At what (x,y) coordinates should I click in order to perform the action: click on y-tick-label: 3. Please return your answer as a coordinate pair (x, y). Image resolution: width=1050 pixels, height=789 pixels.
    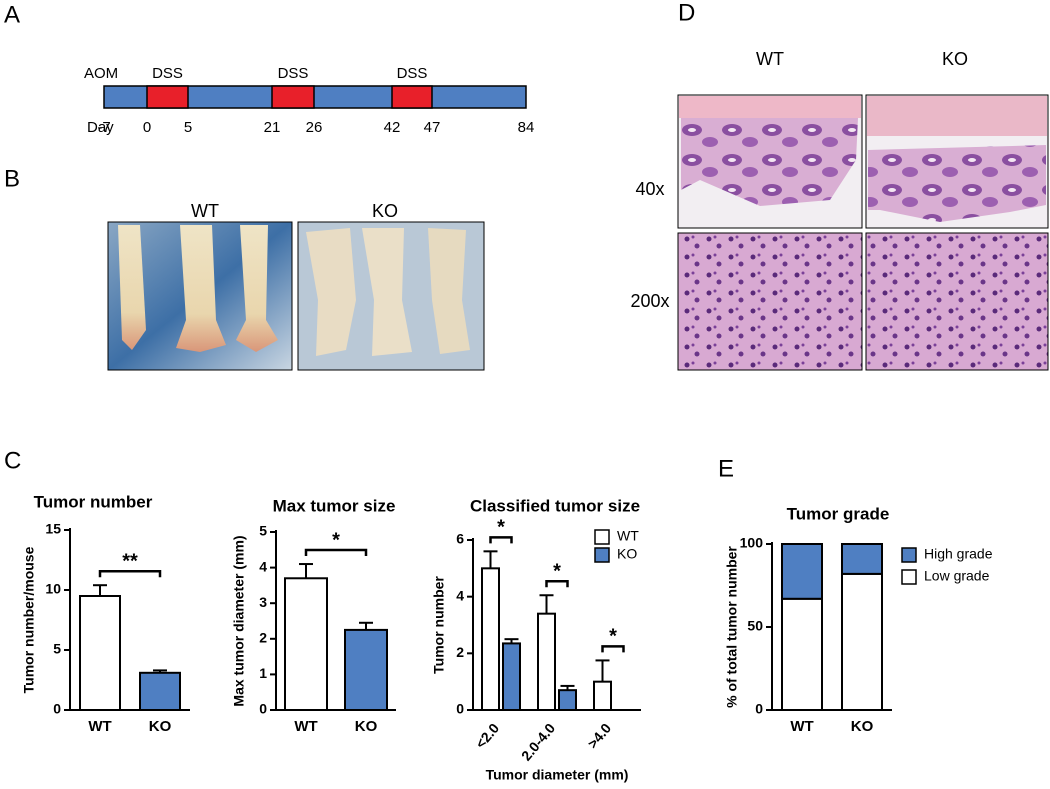
    Looking at the image, I should click on (263, 602).